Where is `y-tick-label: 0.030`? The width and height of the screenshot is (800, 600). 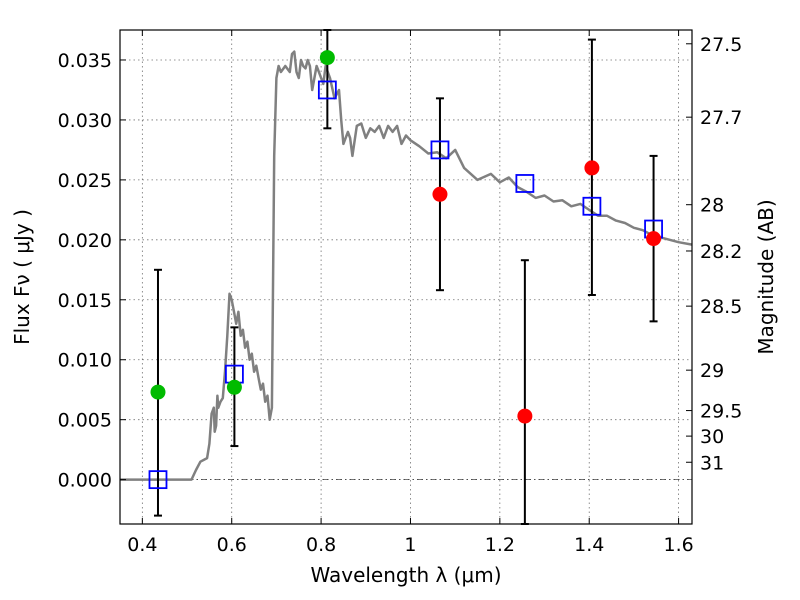 y-tick-label: 0.030 is located at coordinates (85, 121).